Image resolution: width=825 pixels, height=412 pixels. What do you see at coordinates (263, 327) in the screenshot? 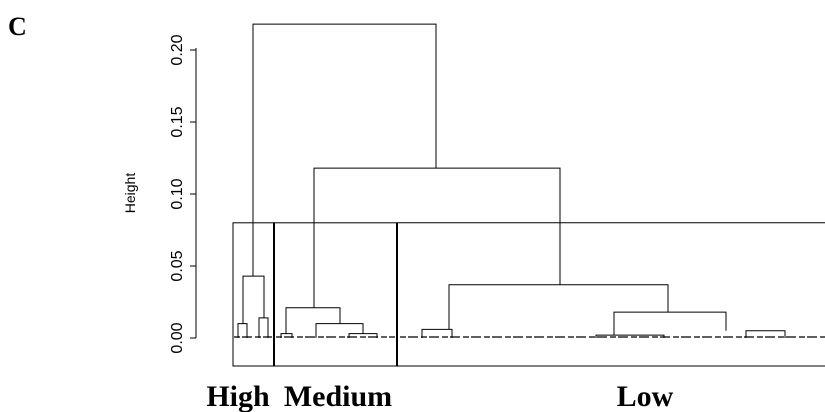
I see `merge-link-high_sub_b` at bounding box center [263, 327].